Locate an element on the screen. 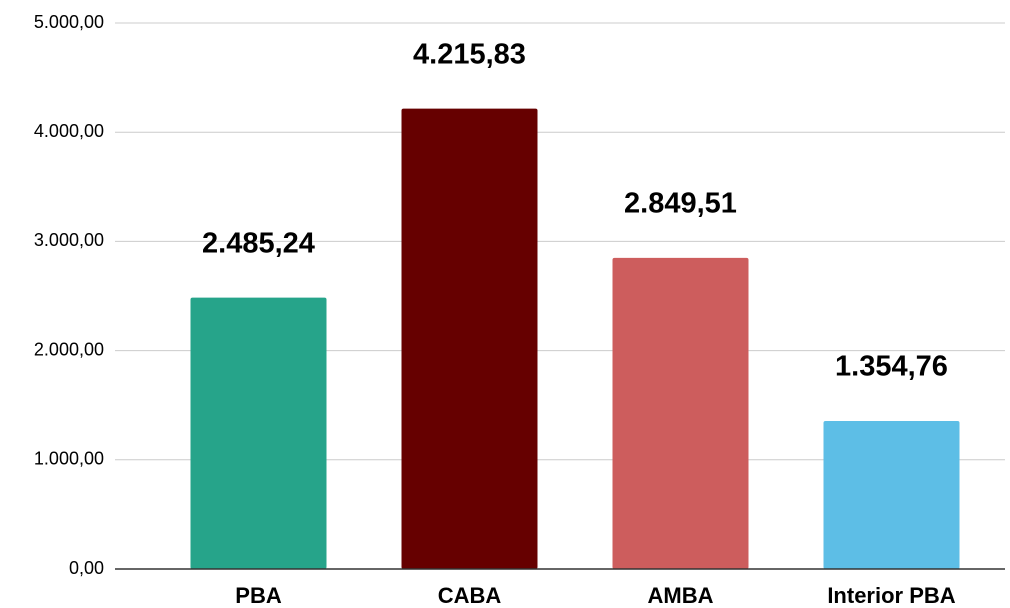 This screenshot has height=608, width=1010. value-label: 2.485,24 is located at coordinates (258, 243).